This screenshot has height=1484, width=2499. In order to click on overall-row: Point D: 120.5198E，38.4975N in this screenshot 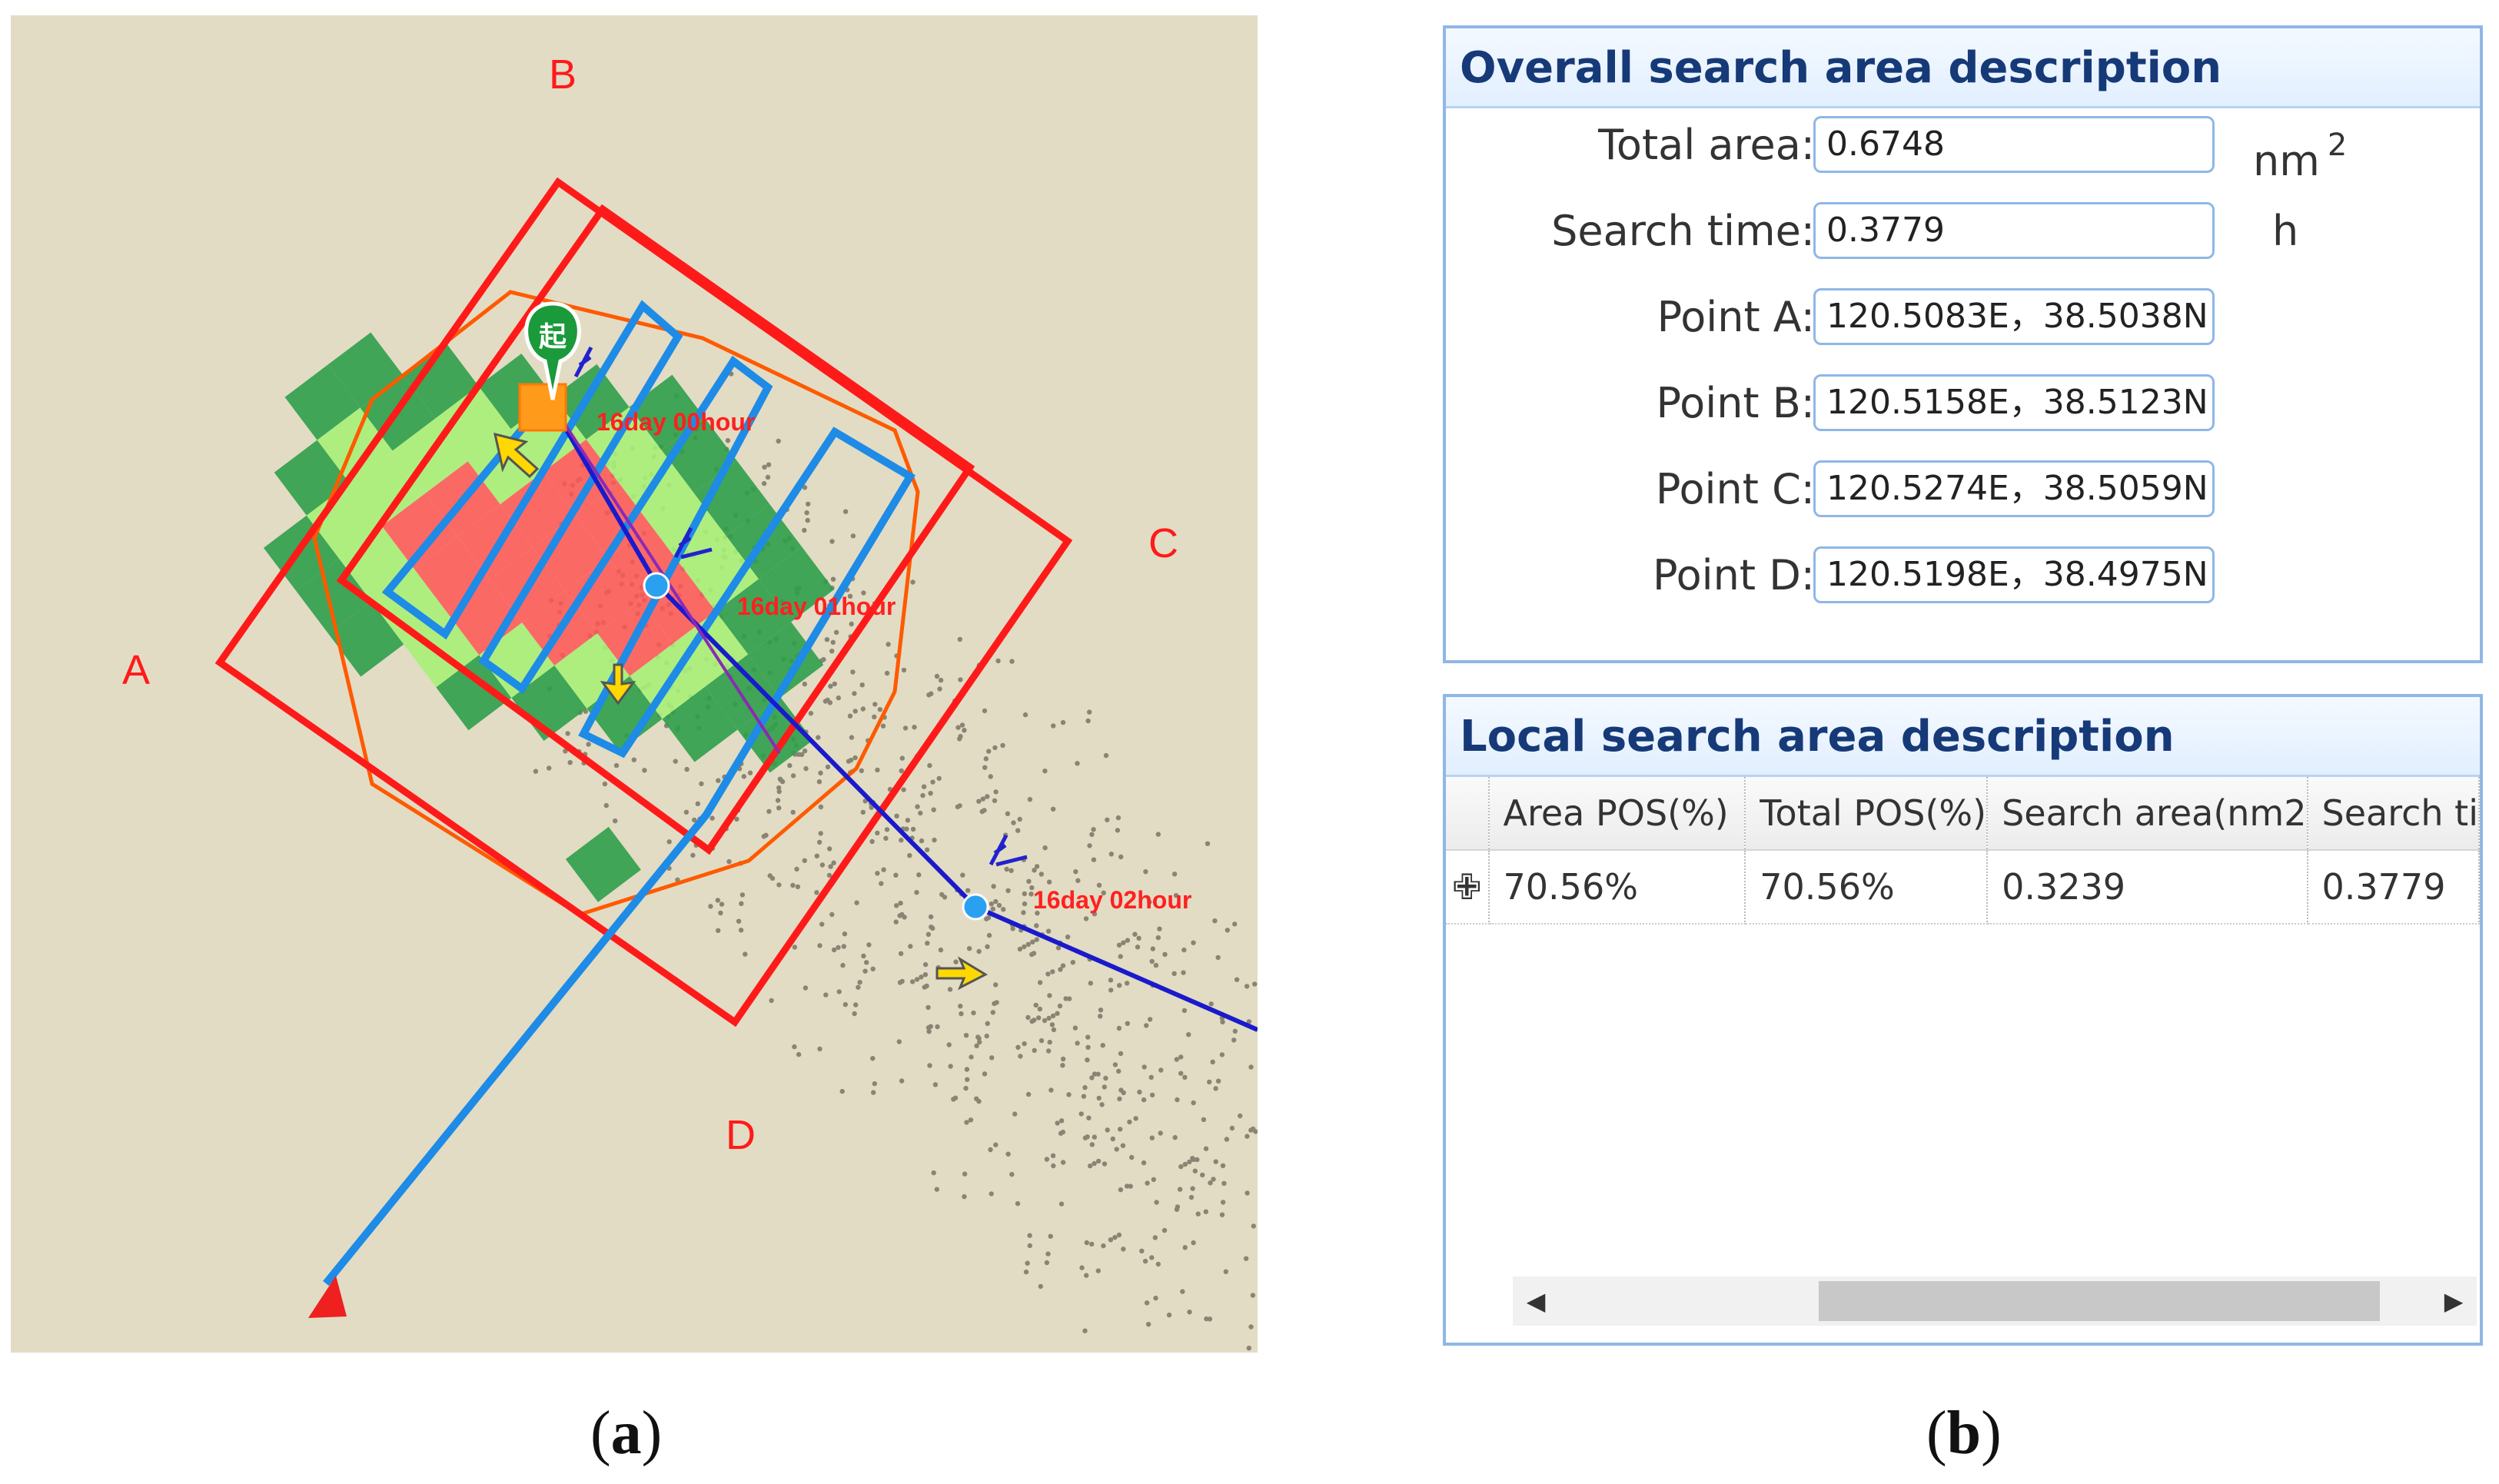, I will do `click(1963, 575)`.